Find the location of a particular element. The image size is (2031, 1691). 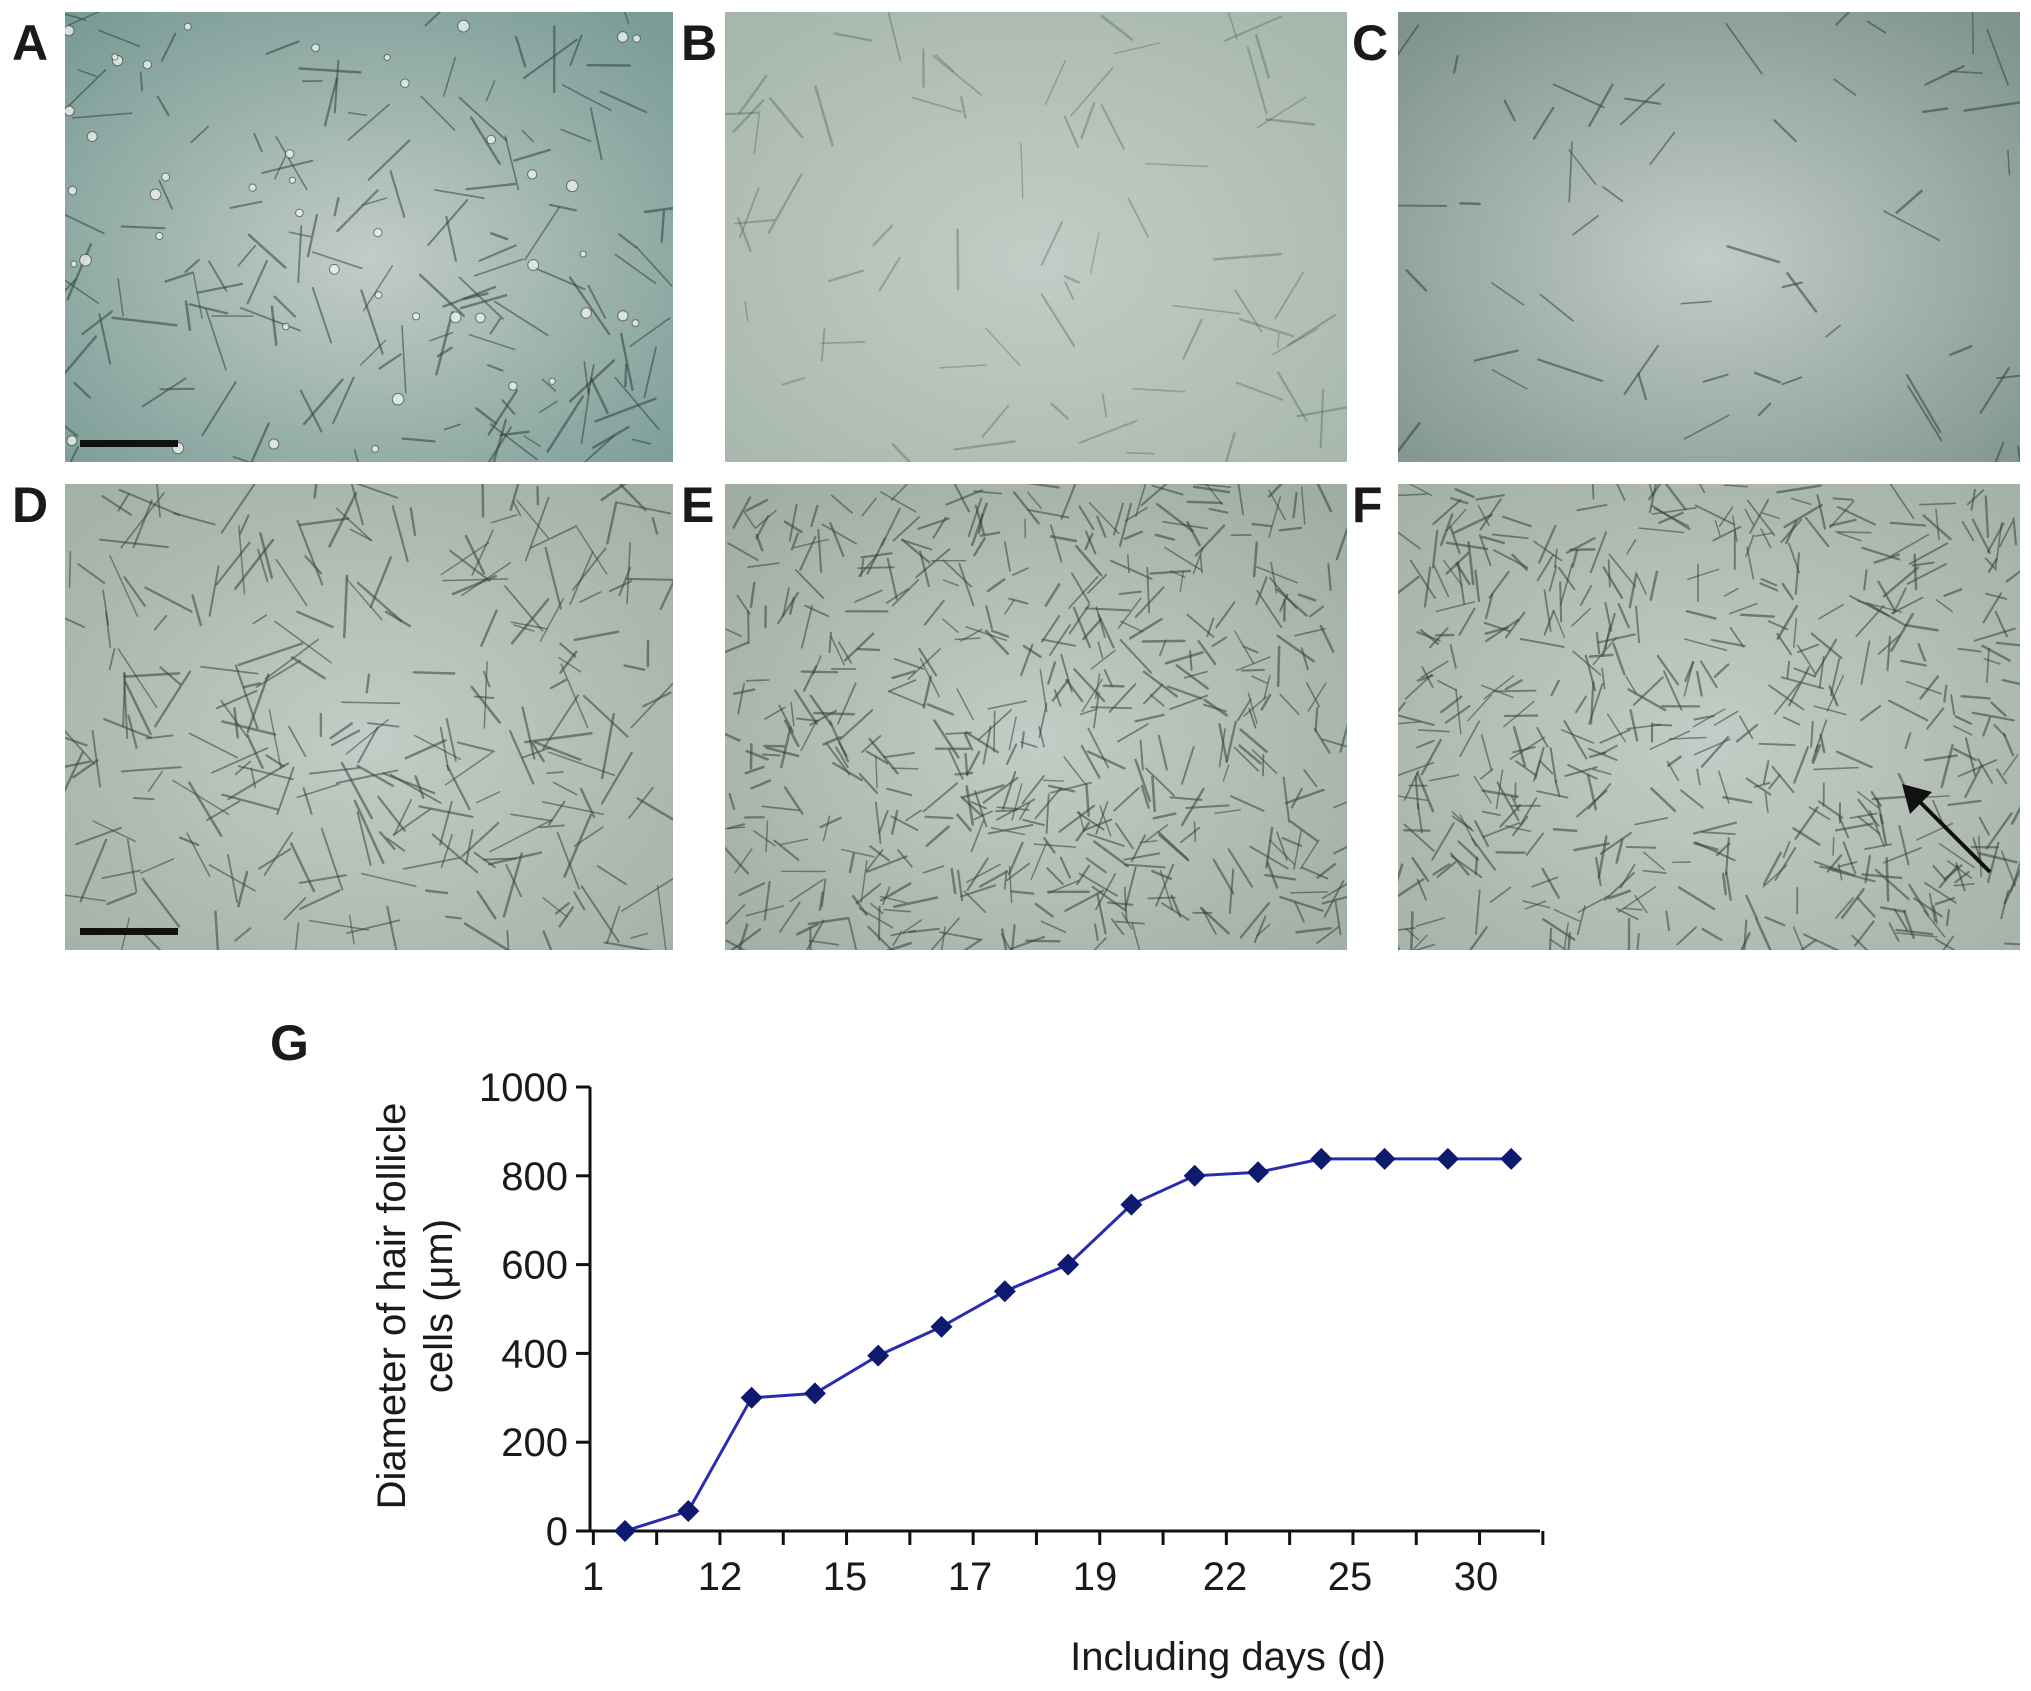

scale-bar is located at coordinates (129, 443).